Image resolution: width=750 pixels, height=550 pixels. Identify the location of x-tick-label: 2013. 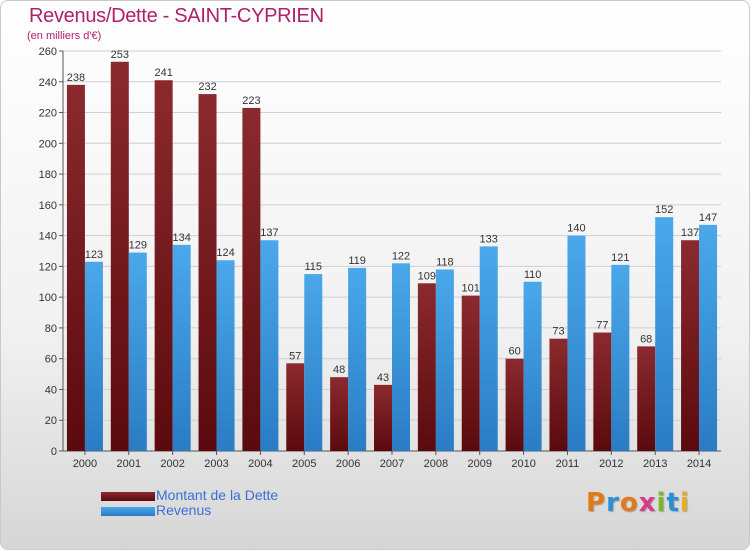
(655, 464).